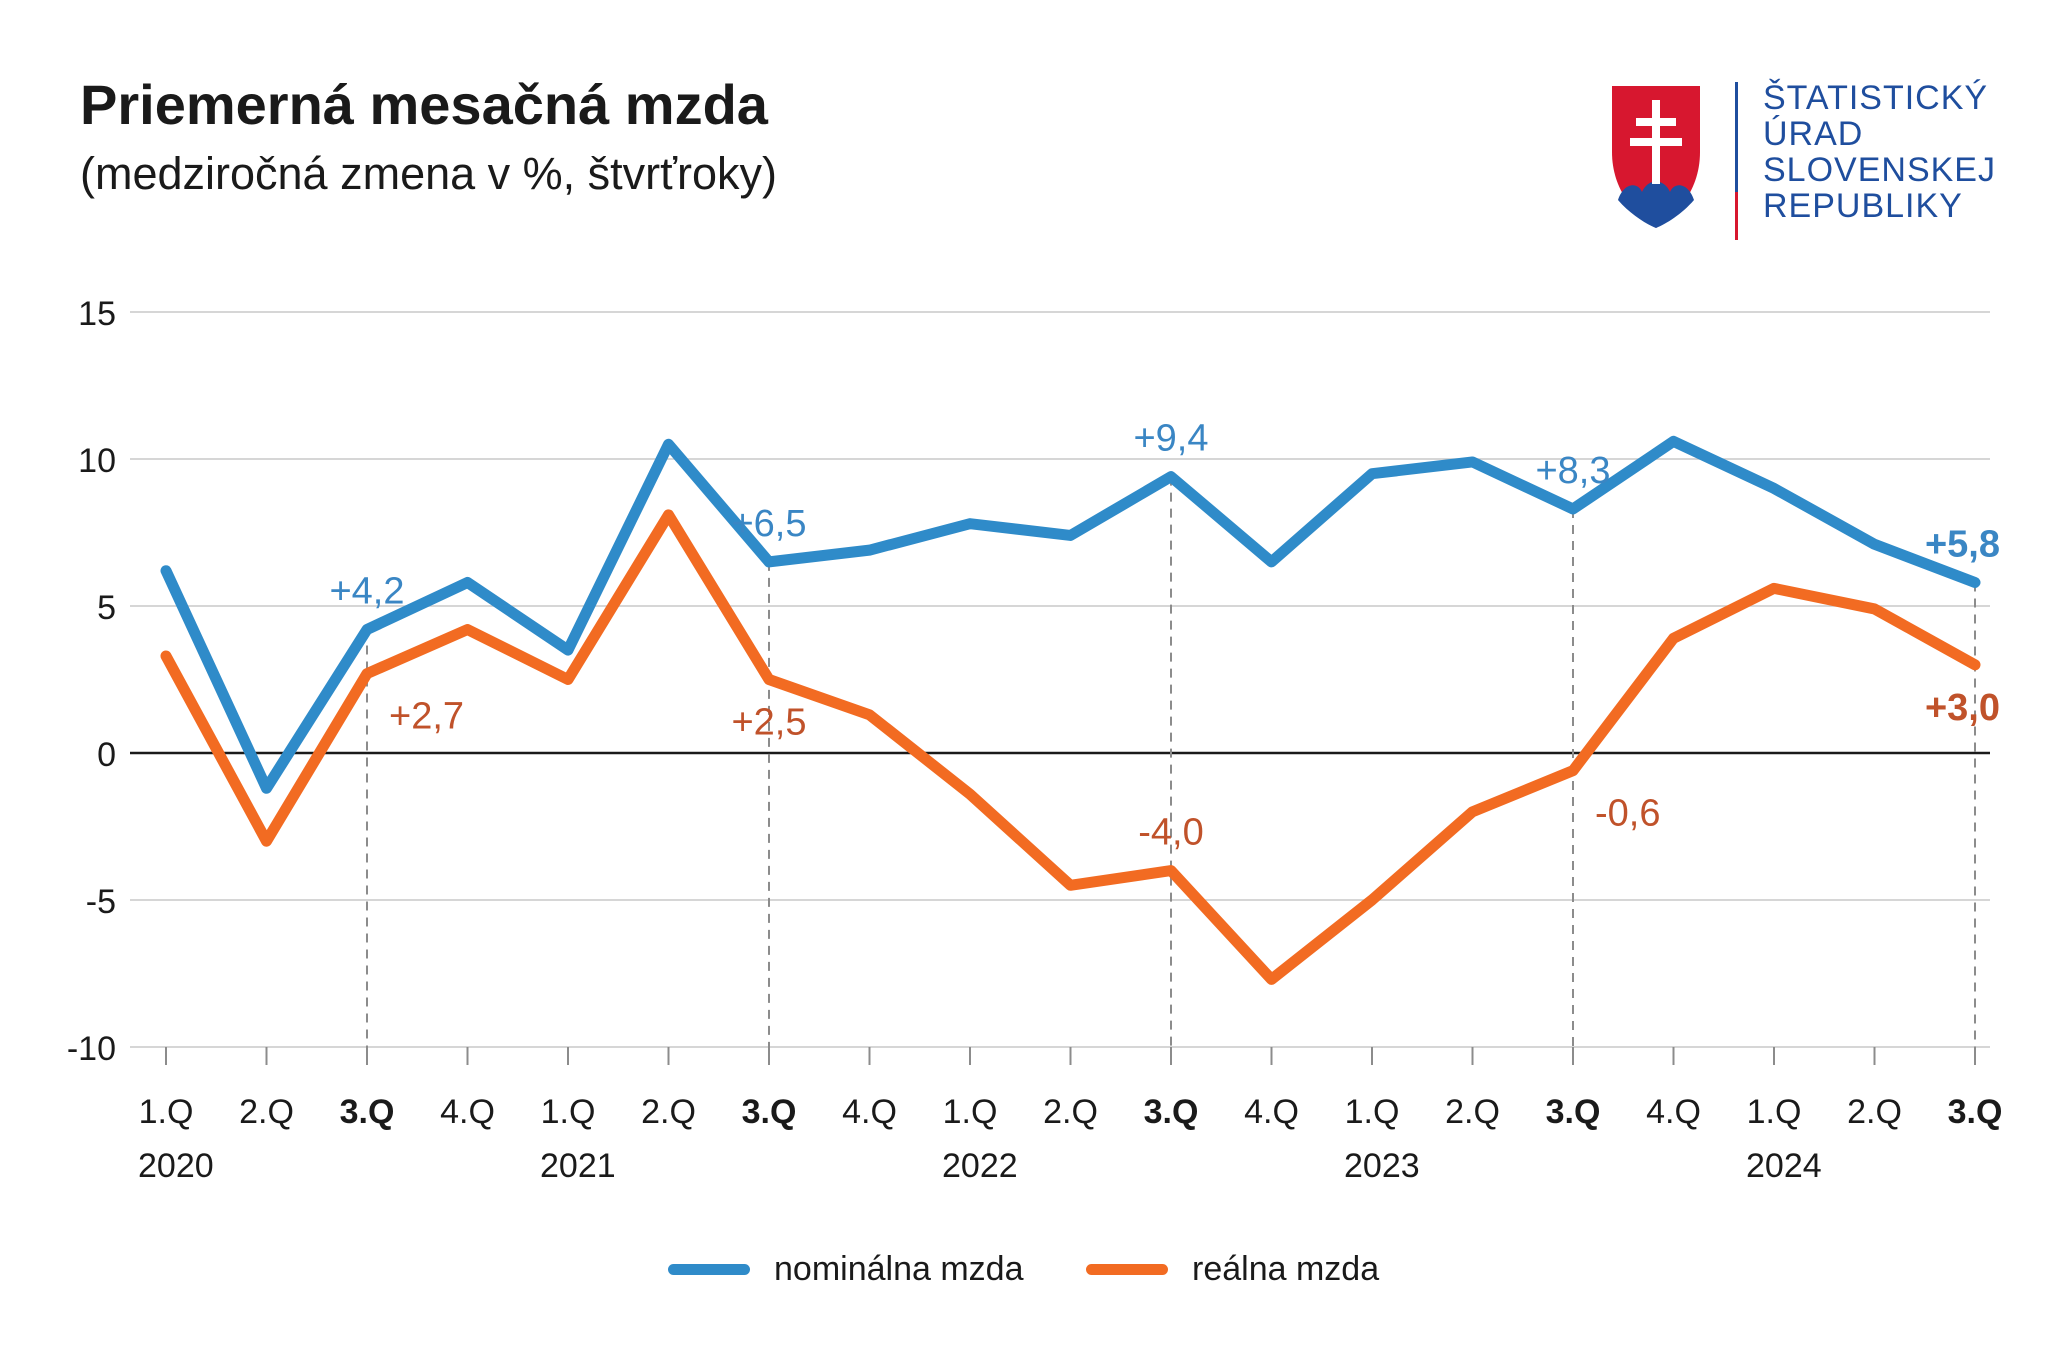 The width and height of the screenshot is (2048, 1365). Describe the element at coordinates (980, 1166) in the screenshot. I see `year-label: 2022` at that location.